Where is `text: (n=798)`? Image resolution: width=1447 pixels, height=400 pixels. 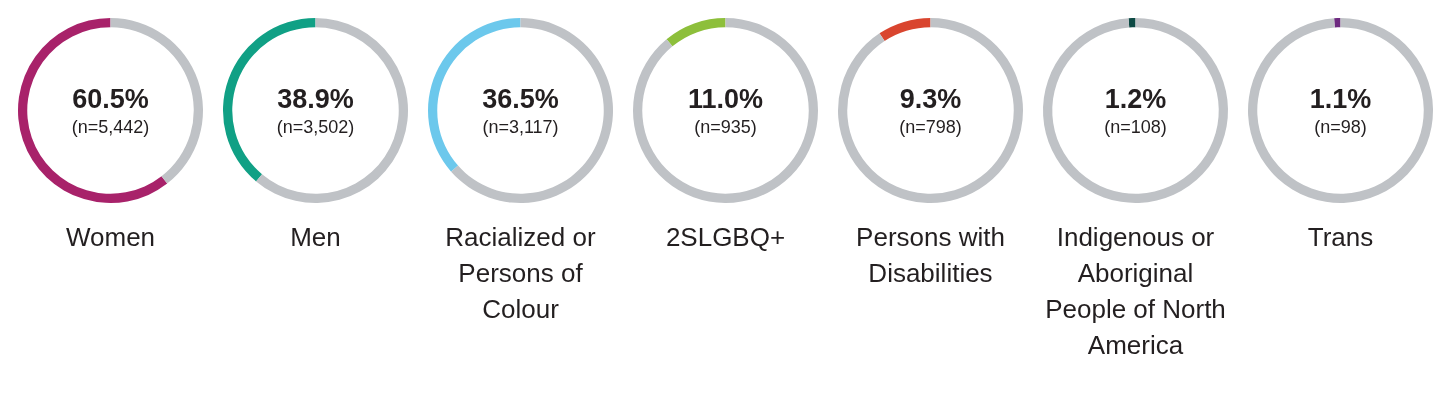 text: (n=798) is located at coordinates (930, 127).